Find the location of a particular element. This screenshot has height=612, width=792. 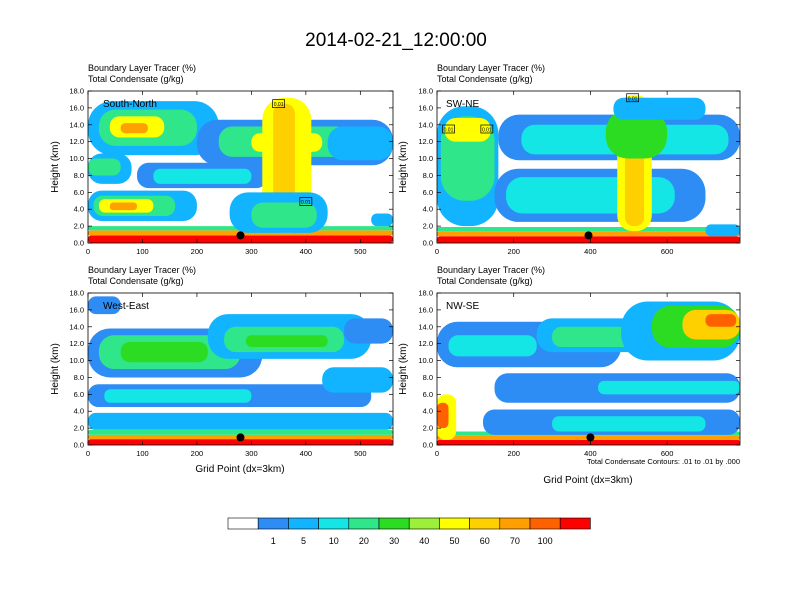

labelbar-label: 10 is located at coordinates (334, 541).